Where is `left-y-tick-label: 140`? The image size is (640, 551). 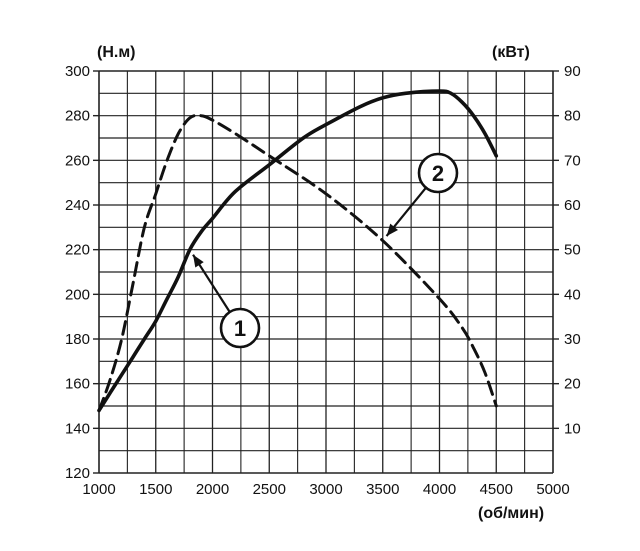 left-y-tick-label: 140 is located at coordinates (77, 428).